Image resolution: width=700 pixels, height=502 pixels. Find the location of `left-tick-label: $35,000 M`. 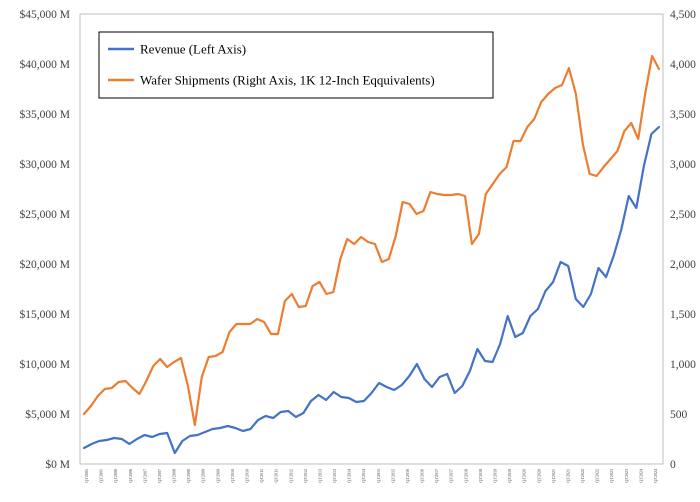

left-tick-label: $35,000 M is located at coordinates (45, 114).